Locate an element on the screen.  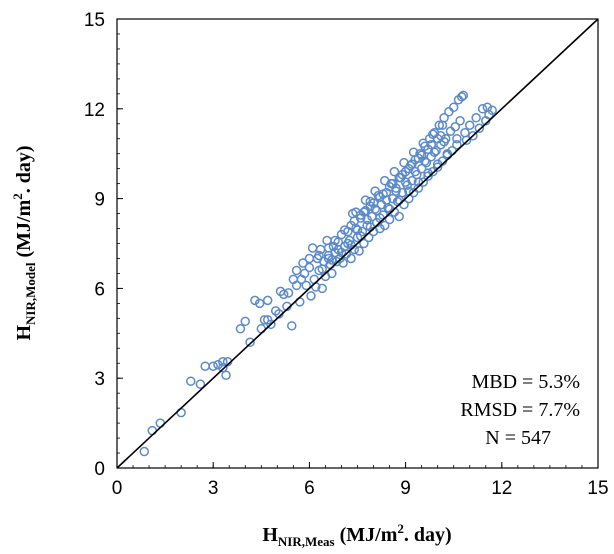
y-tick-label: 15 is located at coordinates (94, 20).